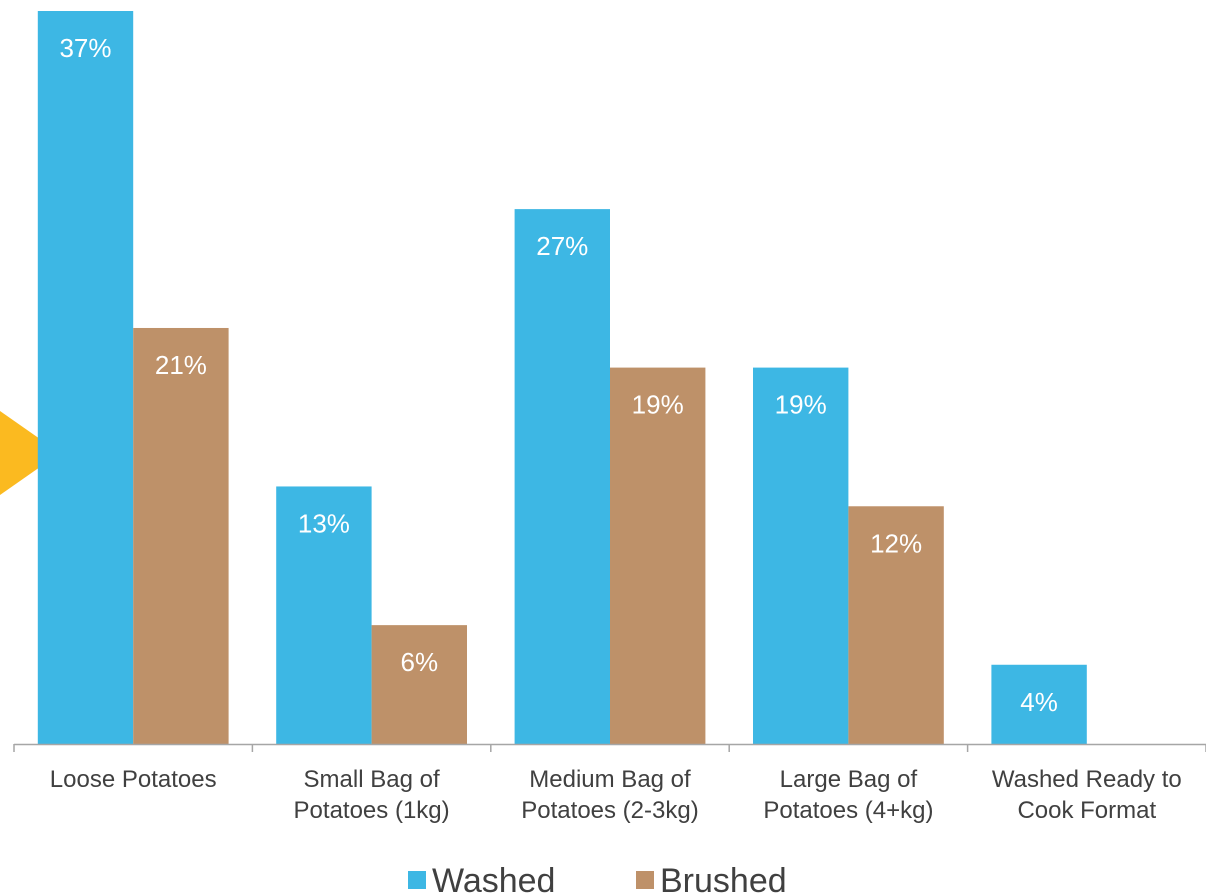  What do you see at coordinates (30, 453) in the screenshot?
I see `pointer-arrow-icon` at bounding box center [30, 453].